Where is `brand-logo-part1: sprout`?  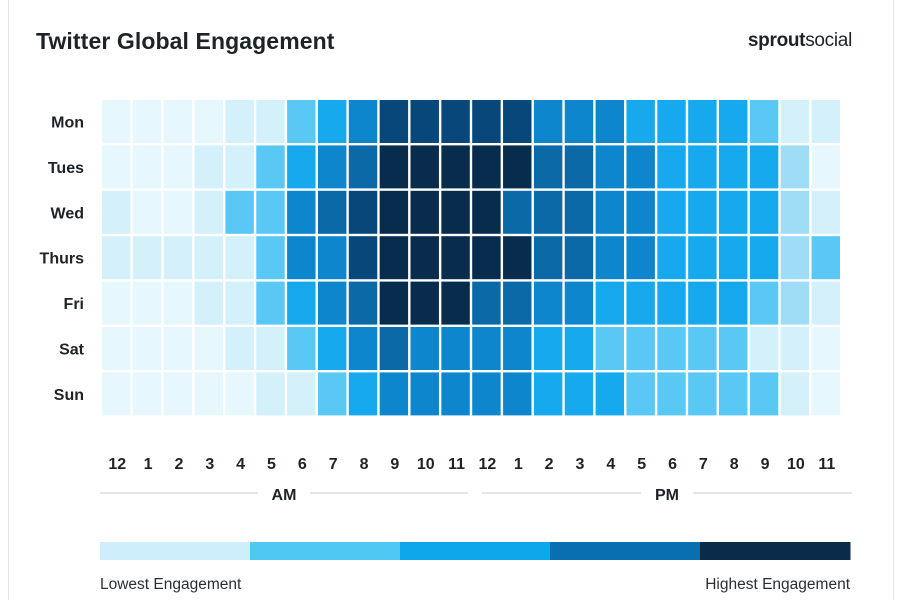 brand-logo-part1: sprout is located at coordinates (776, 40).